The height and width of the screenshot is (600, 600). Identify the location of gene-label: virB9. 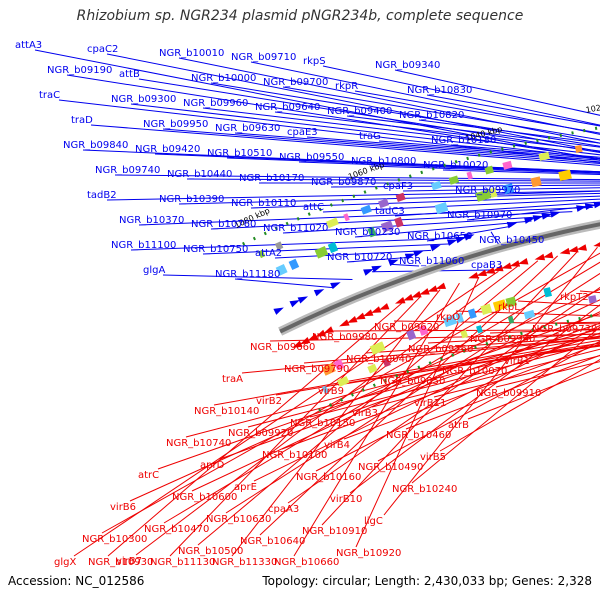
(331, 391).